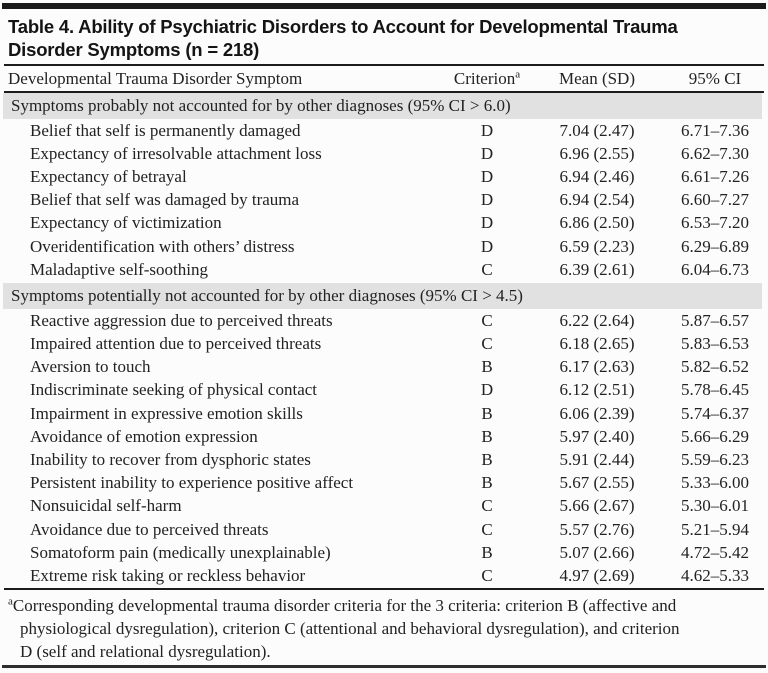 This screenshot has height=673, width=768. I want to click on top-rule-thick, so click(384, 6).